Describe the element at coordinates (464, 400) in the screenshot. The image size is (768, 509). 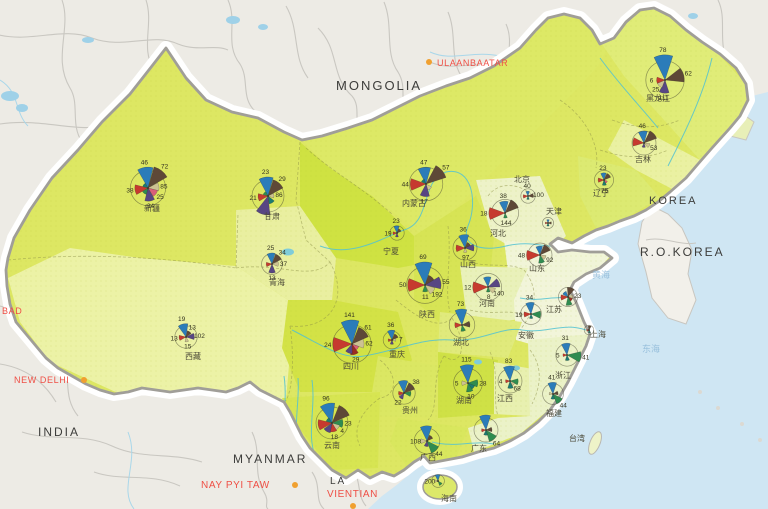
I see `province-label-hunan: 湖南` at that location.